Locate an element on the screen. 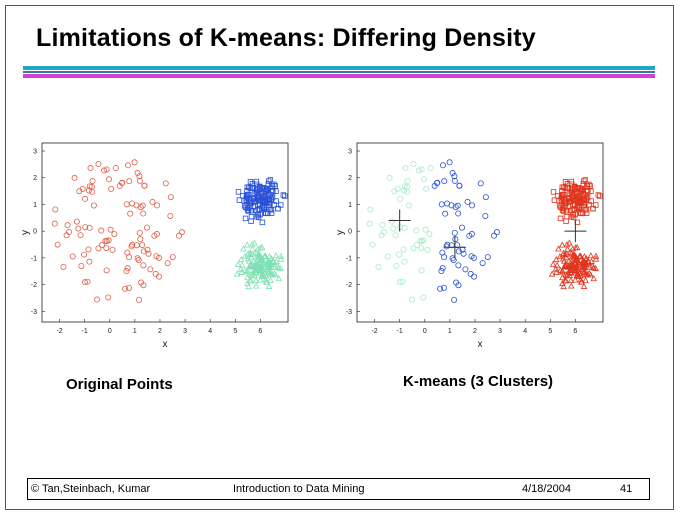  plot2-ytick-label: -3 is located at coordinates (349, 312).